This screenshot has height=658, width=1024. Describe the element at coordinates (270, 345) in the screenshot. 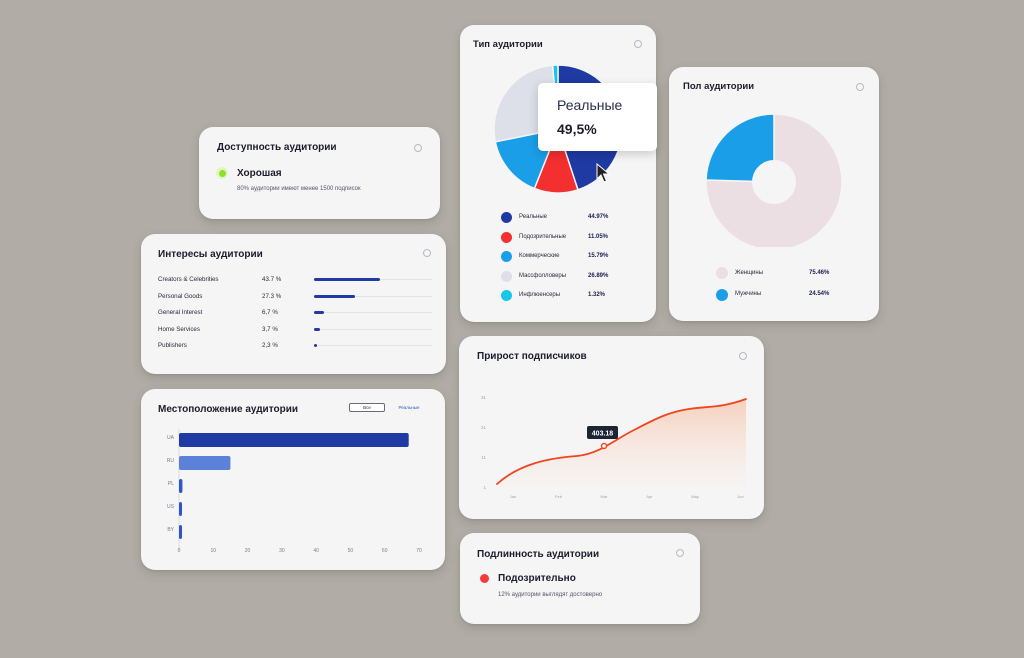

I see `interest-value: 2,3 %` at that location.